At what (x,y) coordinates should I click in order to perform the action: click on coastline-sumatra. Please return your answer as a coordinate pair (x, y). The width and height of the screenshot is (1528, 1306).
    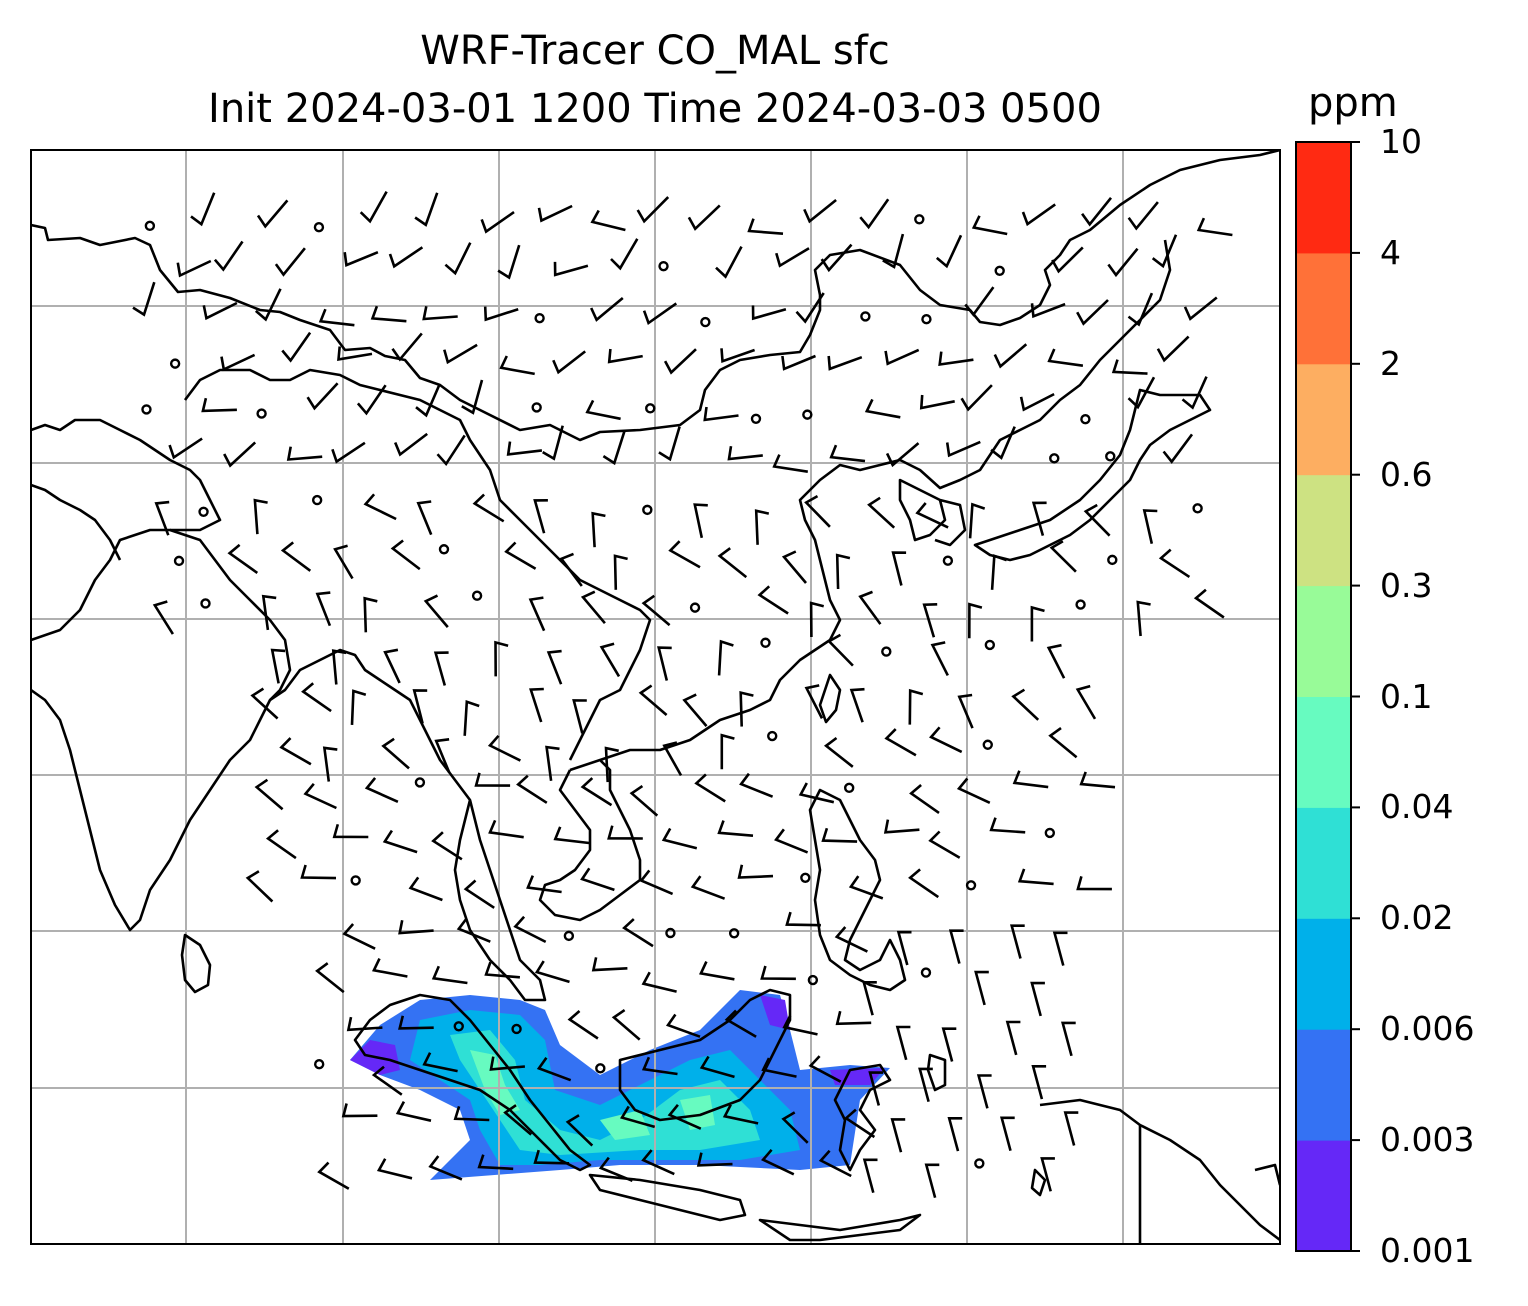
    Looking at the image, I should click on (472, 1082).